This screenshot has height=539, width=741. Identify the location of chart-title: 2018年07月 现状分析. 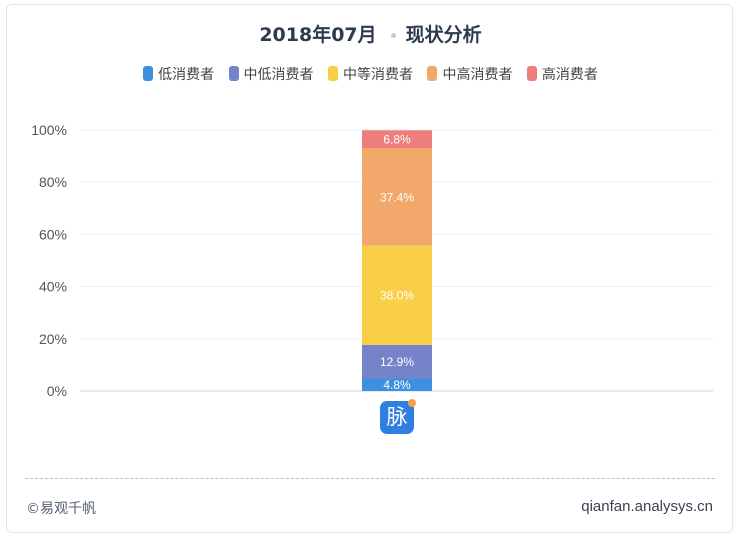
(370, 33).